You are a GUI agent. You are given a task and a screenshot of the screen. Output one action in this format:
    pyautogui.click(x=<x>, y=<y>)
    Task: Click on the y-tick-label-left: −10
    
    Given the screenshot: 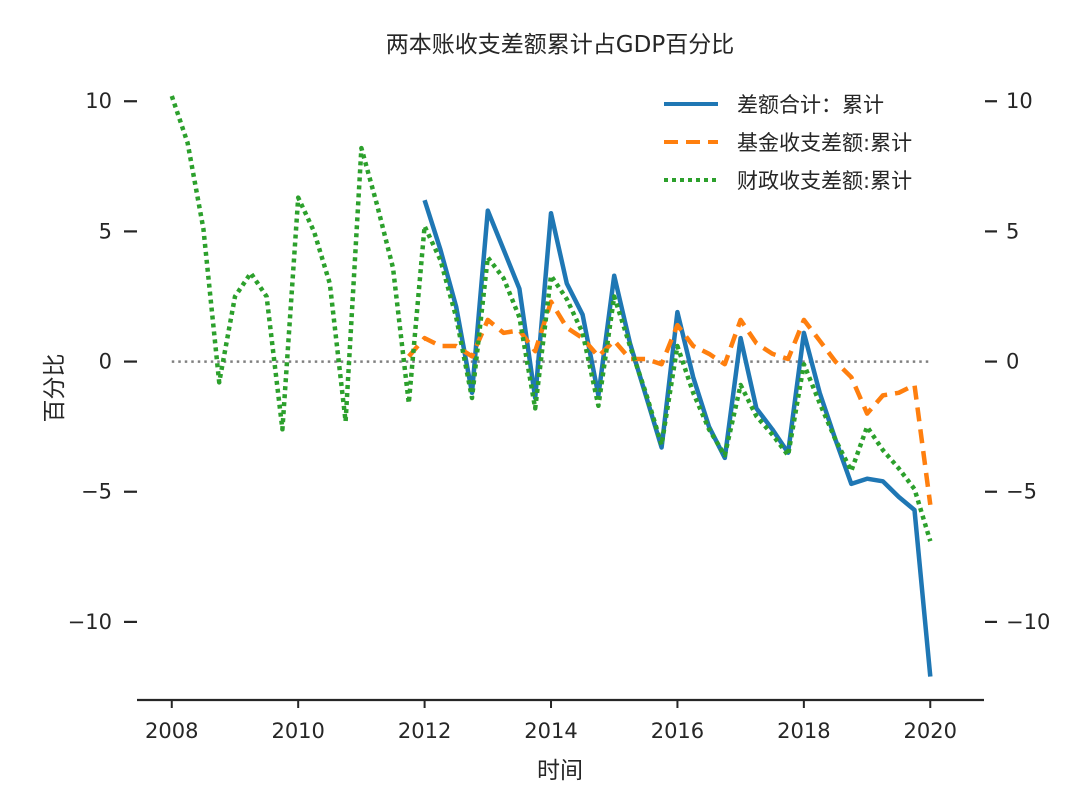 What is the action you would take?
    pyautogui.click(x=90, y=622)
    